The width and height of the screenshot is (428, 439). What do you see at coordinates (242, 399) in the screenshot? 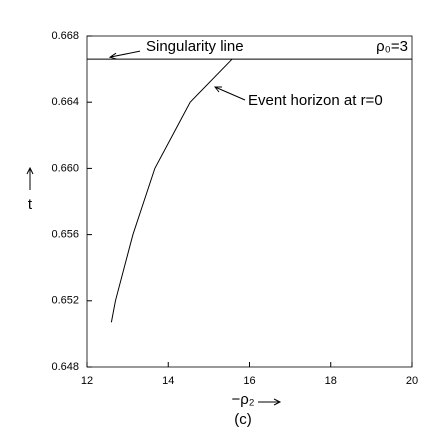
I see `x-axis-label: −ρ₂` at bounding box center [242, 399].